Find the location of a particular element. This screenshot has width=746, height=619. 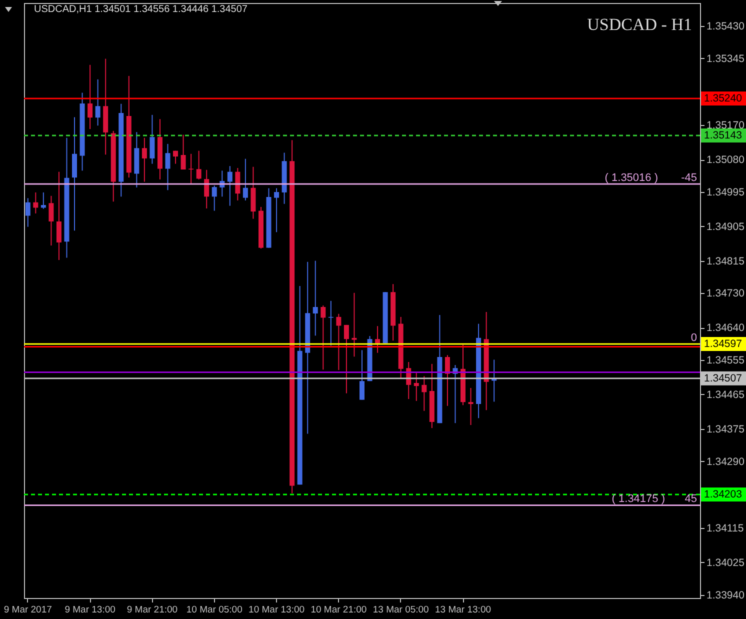

y-tick-label: 1.34115 is located at coordinates (725, 528).